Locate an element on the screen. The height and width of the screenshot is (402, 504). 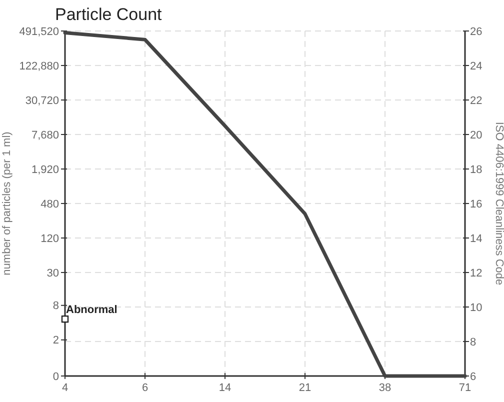
y-tick-label: 16 is located at coordinates (476, 204).